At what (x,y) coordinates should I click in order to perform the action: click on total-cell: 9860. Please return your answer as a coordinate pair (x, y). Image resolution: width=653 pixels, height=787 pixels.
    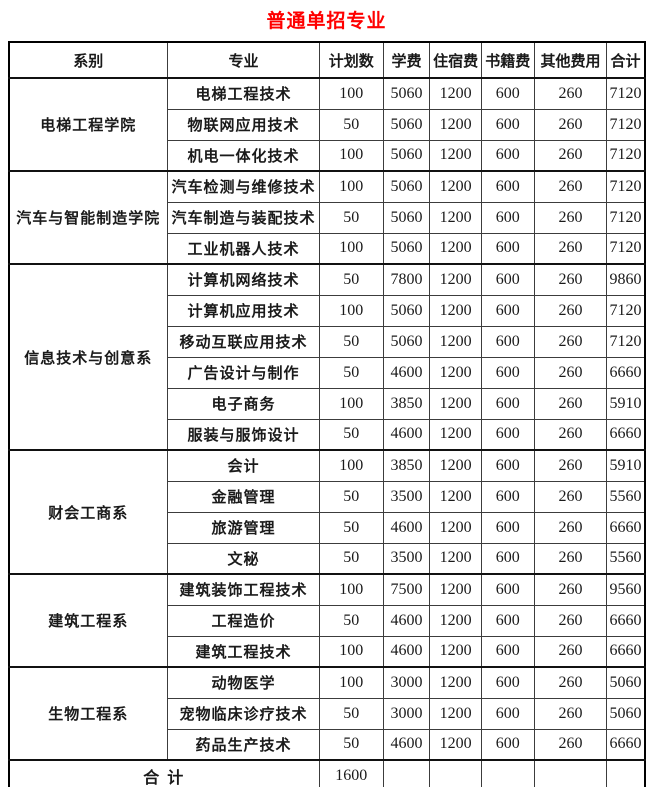
    Looking at the image, I should click on (625, 279).